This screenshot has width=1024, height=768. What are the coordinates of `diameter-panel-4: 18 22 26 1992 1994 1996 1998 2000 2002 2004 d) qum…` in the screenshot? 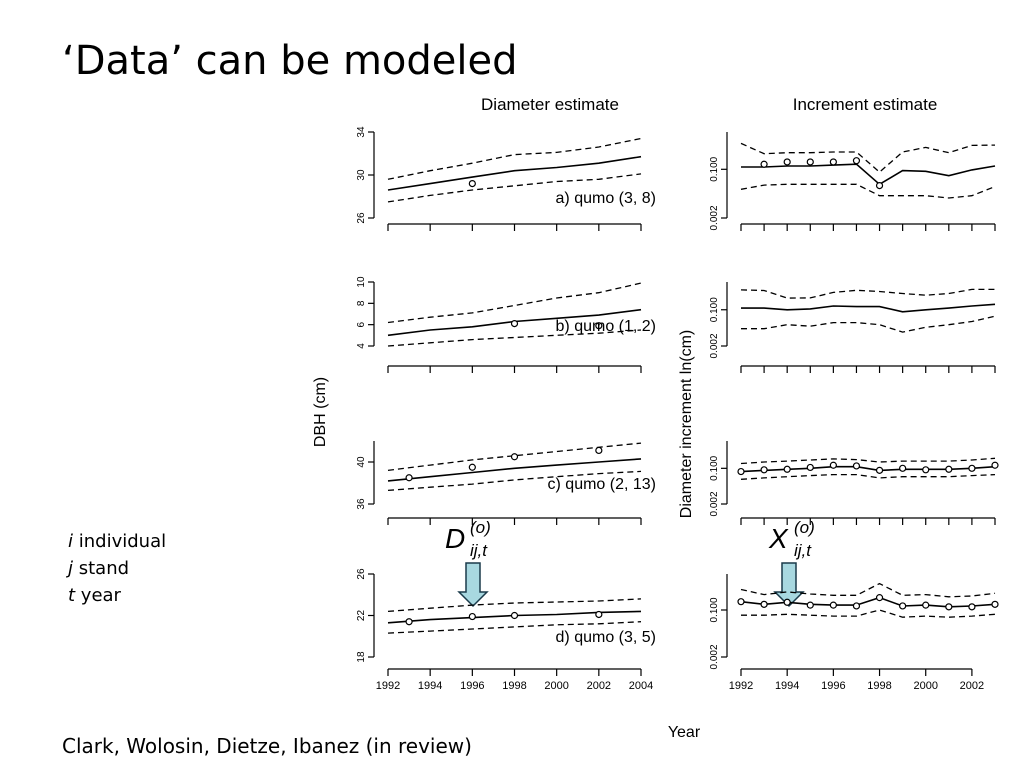 It's located at (506, 630).